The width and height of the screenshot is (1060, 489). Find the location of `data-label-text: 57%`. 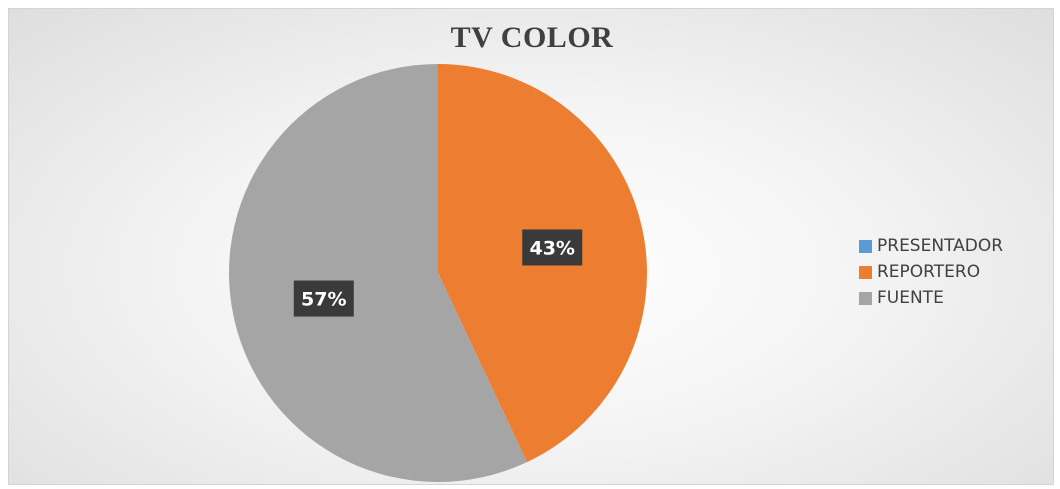

data-label-text: 57% is located at coordinates (323, 300).